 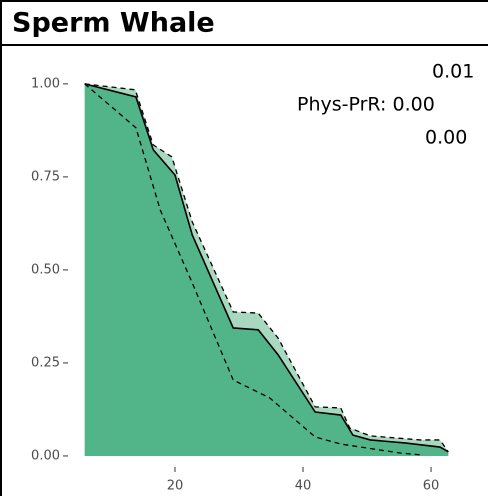 I want to click on x-tick-label: 40, so click(x=303, y=486).